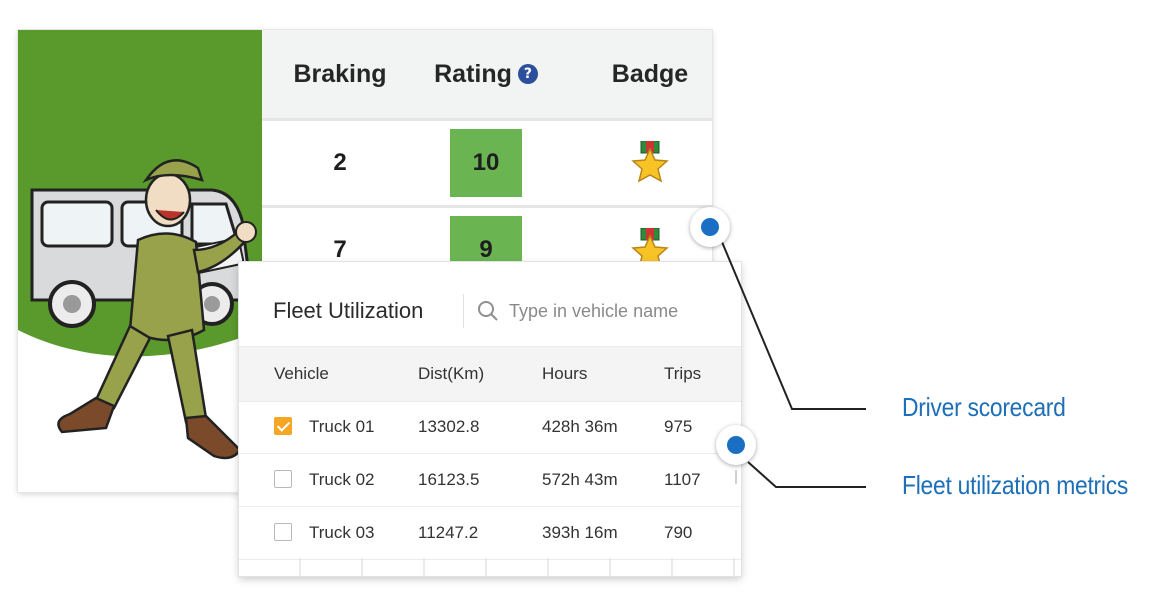  I want to click on trips-column-header: Trips, so click(683, 373).